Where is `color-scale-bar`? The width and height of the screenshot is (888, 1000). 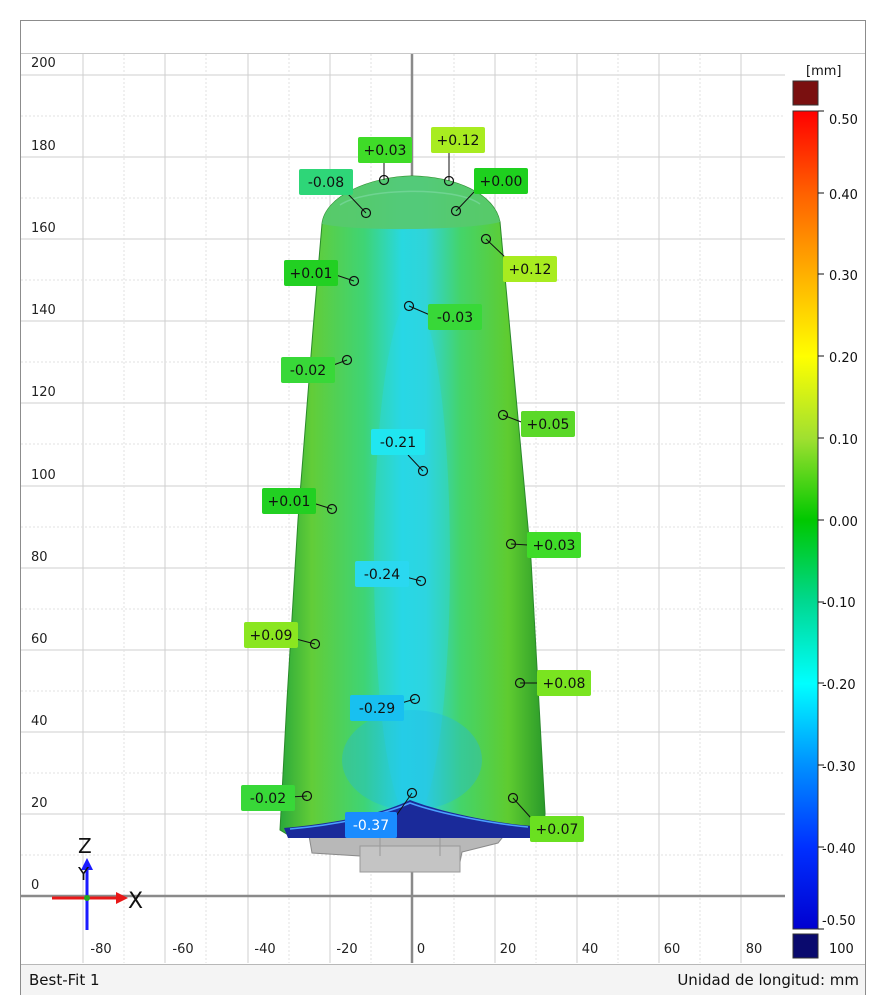 color-scale-bar is located at coordinates (805, 520).